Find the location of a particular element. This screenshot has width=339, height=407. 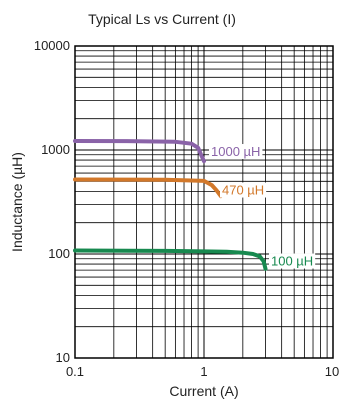

x-tick-label: 0.1 is located at coordinates (75, 371).